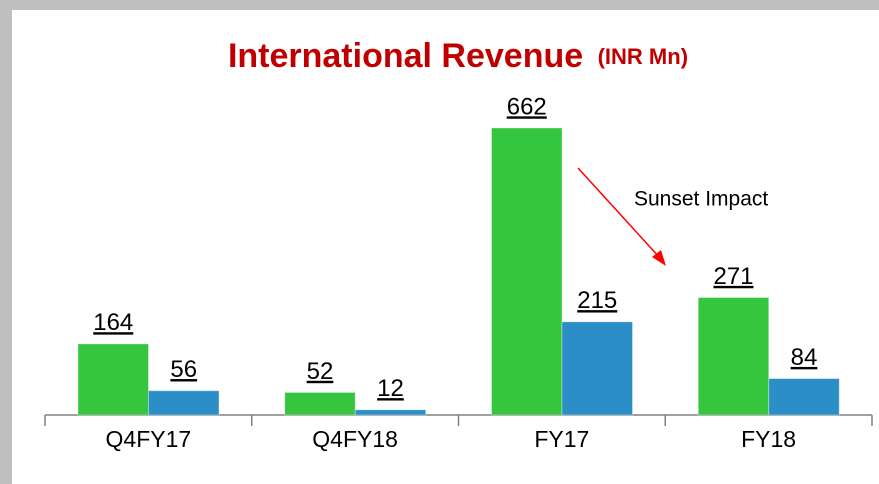  Describe the element at coordinates (113, 322) in the screenshot. I see `value-label: 164` at that location.